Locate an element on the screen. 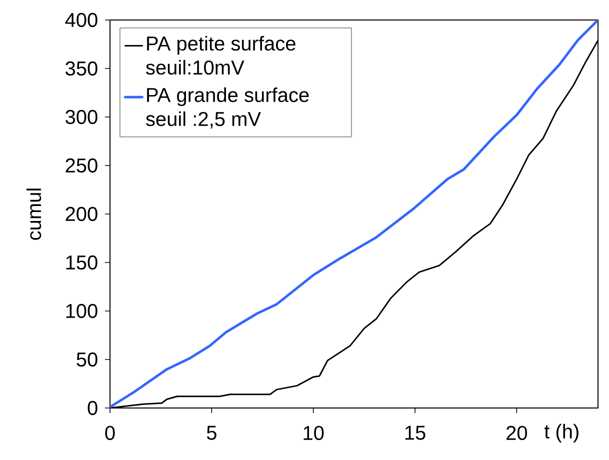  y-tick-label: 0 is located at coordinates (93, 408).